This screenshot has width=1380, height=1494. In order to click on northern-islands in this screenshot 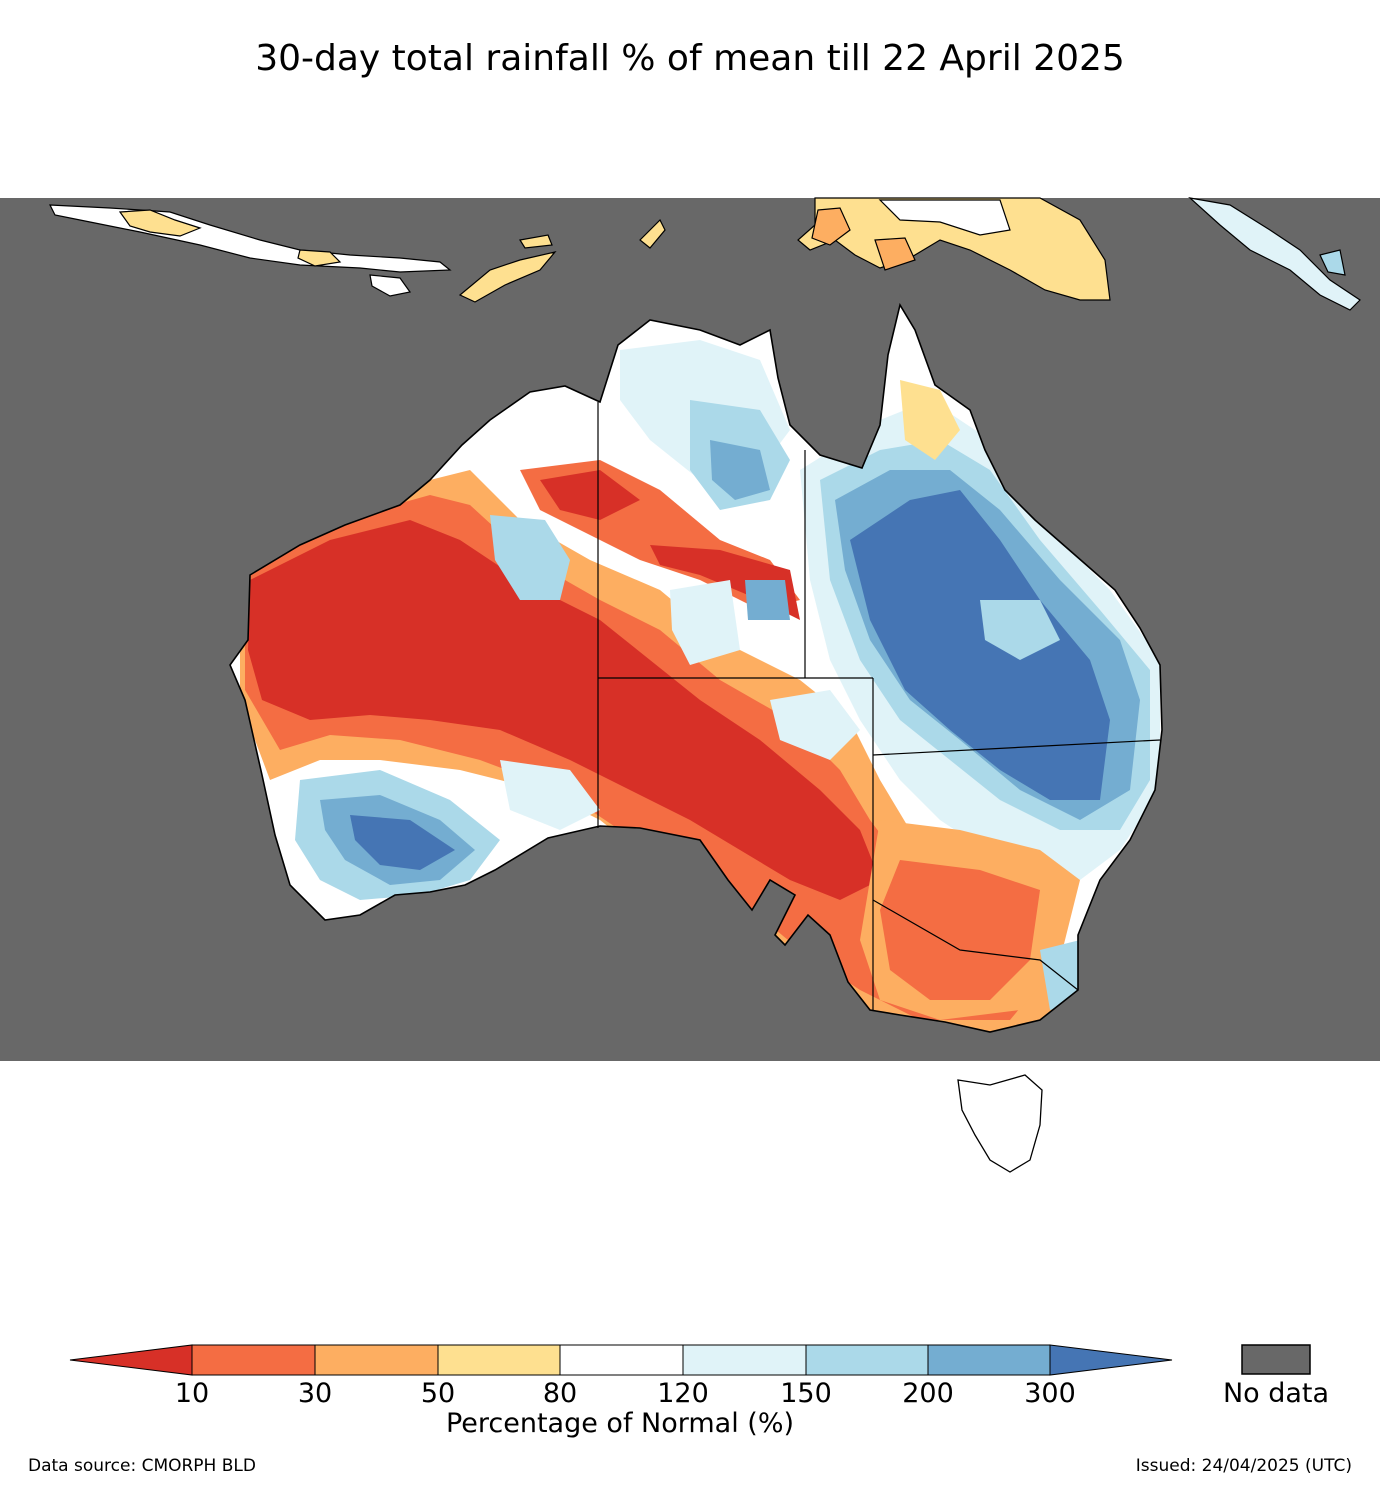, I will do `click(705, 254)`.